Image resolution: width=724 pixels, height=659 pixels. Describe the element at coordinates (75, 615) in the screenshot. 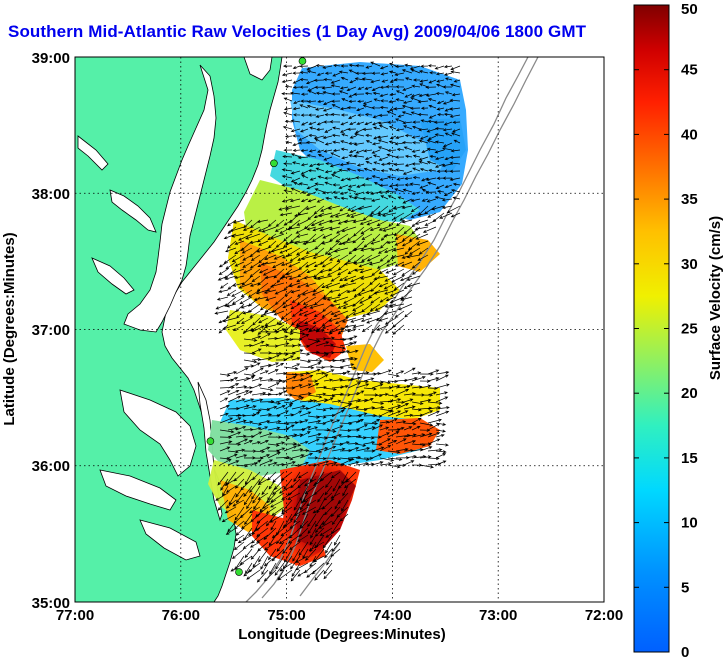

I see `x-tick-label: 77:00` at that location.